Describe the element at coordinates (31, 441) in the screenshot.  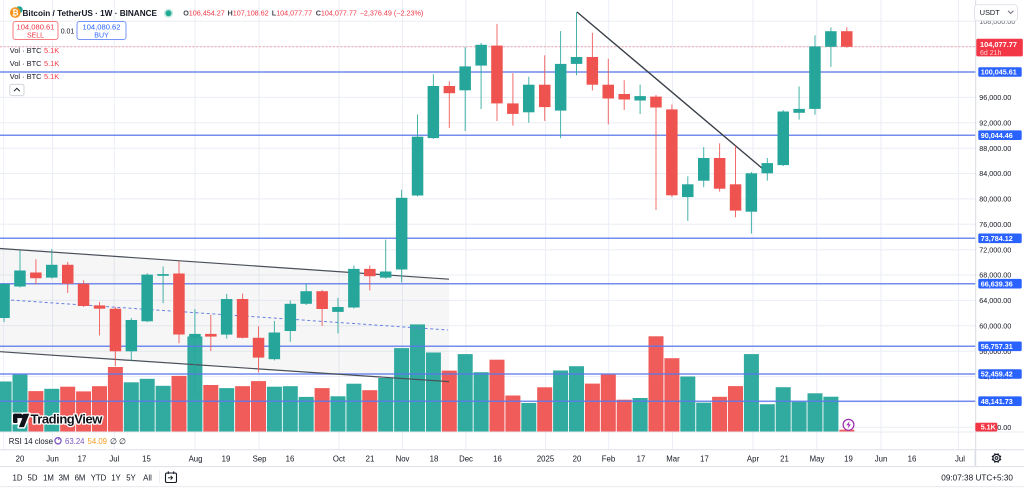
I see `svg-text: RSI 14 close` at that location.